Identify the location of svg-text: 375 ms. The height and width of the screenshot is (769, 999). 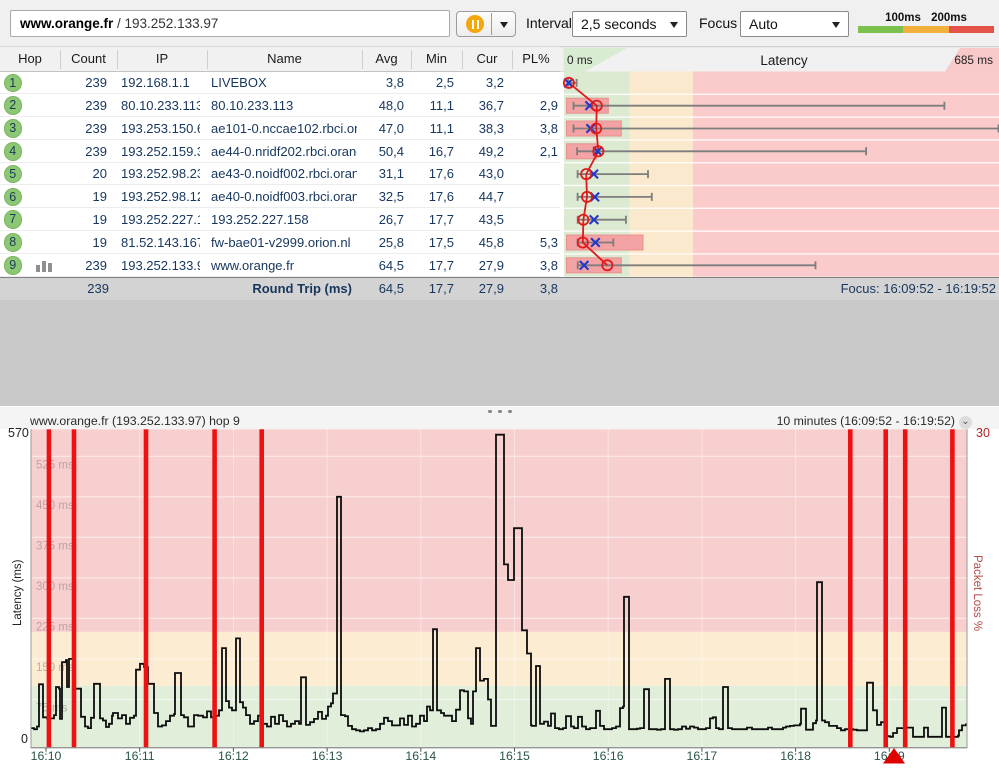
(55, 546).